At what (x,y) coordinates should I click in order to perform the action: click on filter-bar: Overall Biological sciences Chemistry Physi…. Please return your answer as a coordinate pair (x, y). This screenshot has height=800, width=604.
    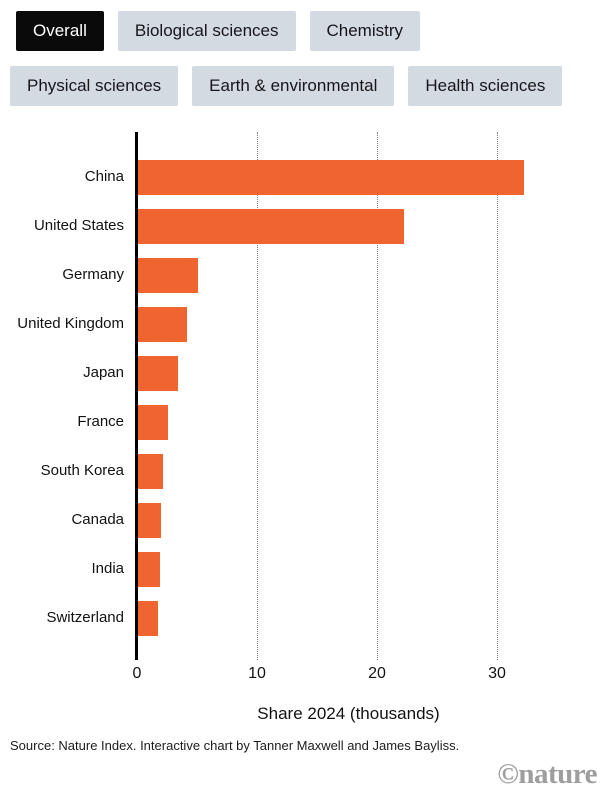
    Looking at the image, I should click on (302, 53).